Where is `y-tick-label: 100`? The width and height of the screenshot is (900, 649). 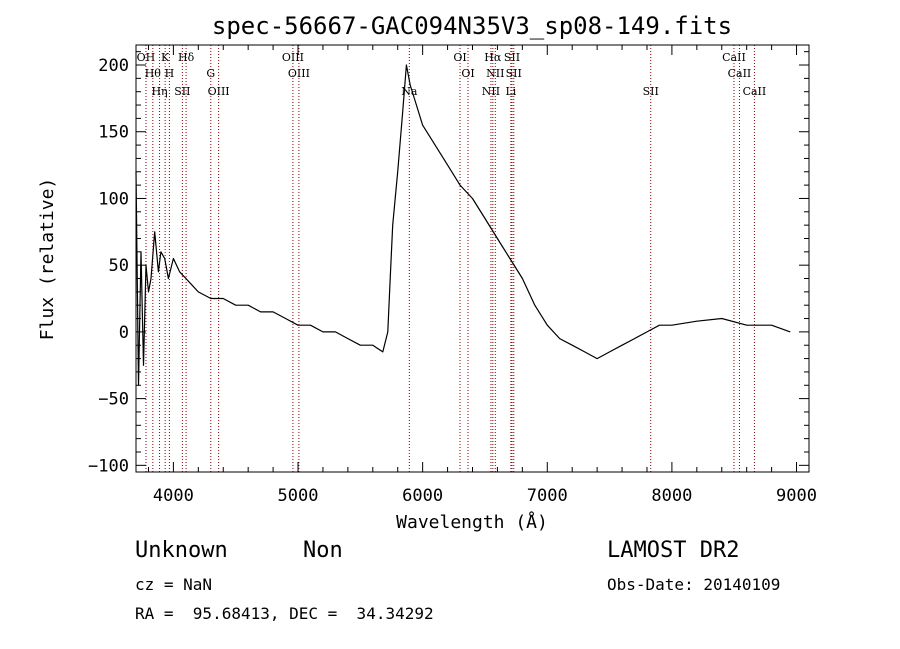
y-tick-label: 100 is located at coordinates (113, 199).